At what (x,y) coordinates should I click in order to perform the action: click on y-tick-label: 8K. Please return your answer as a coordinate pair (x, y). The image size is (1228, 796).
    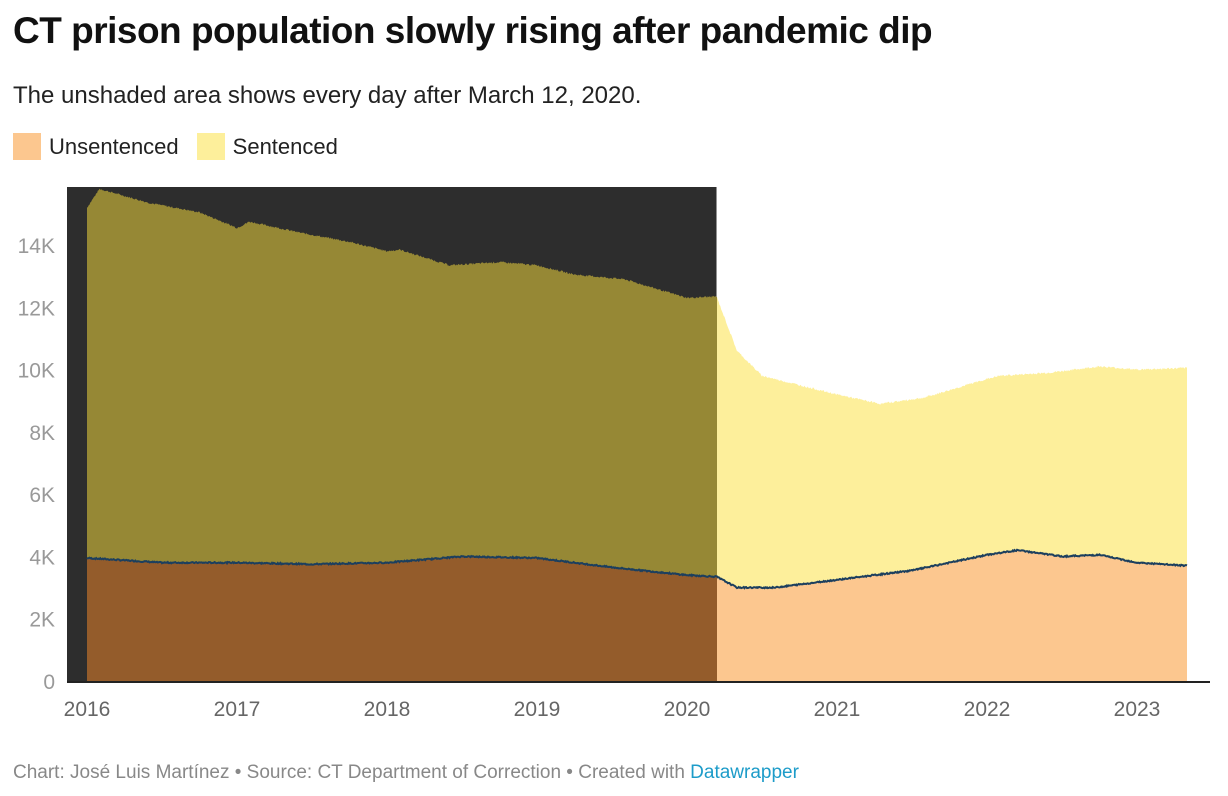
    Looking at the image, I should click on (42, 433).